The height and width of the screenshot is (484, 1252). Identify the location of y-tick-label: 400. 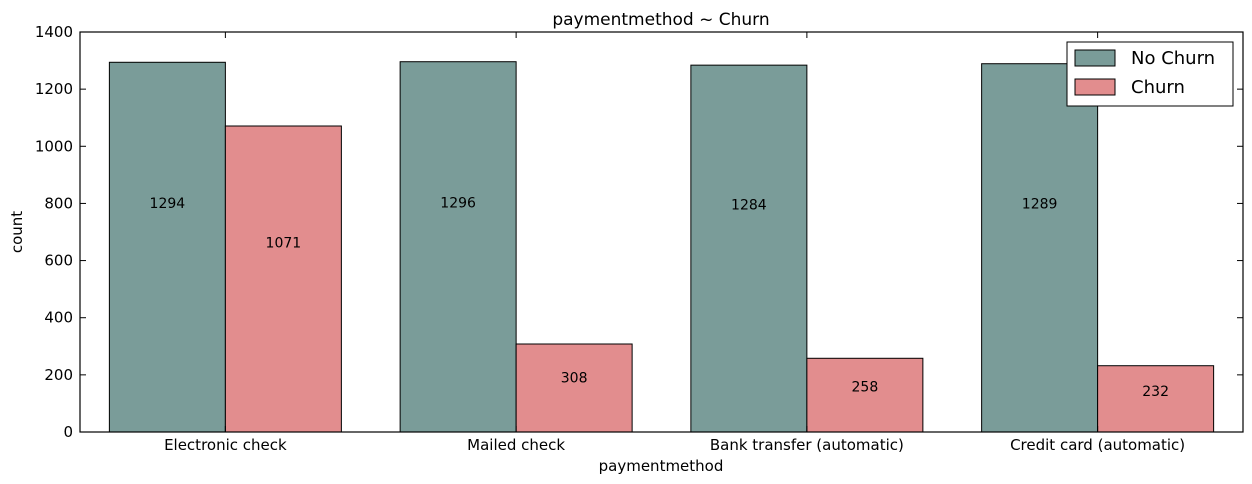
(58, 318).